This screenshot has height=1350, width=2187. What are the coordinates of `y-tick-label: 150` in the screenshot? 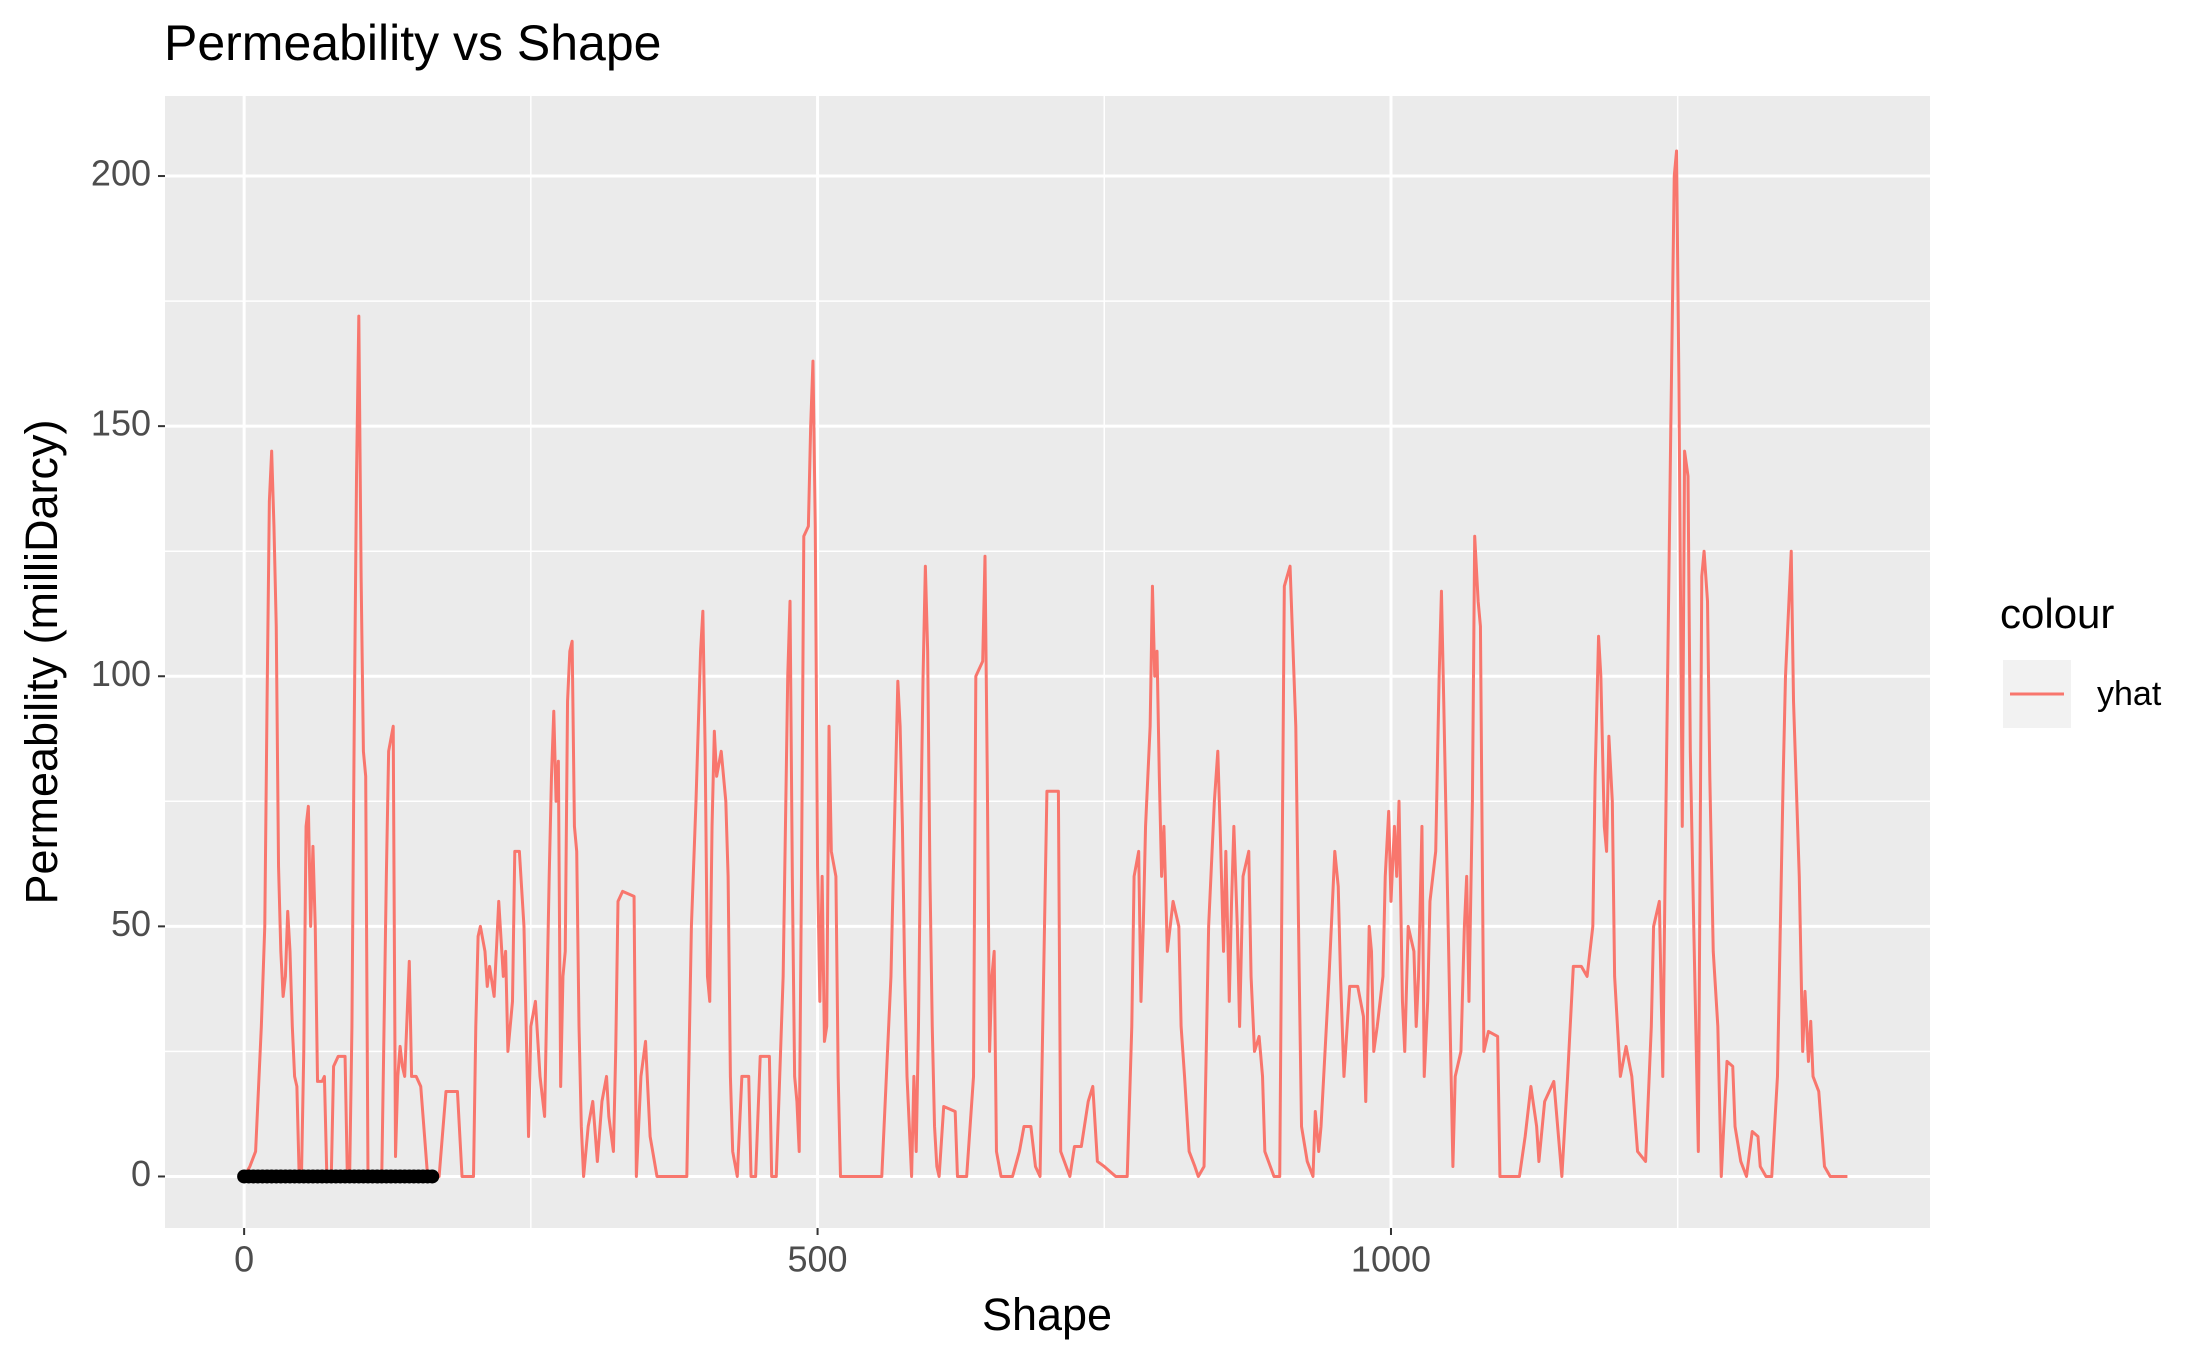 It's located at (121, 423).